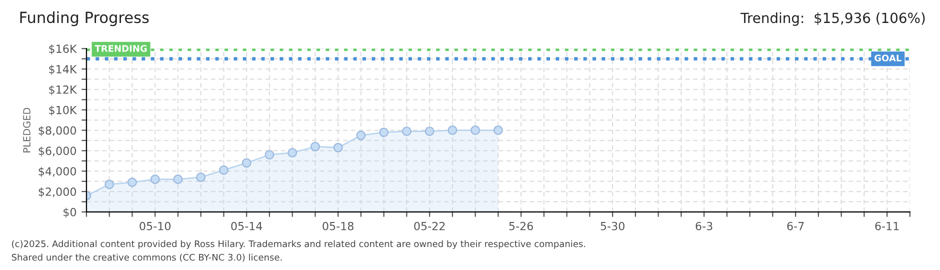 The width and height of the screenshot is (940, 270). I want to click on x-tick-label: 6-11, so click(887, 226).